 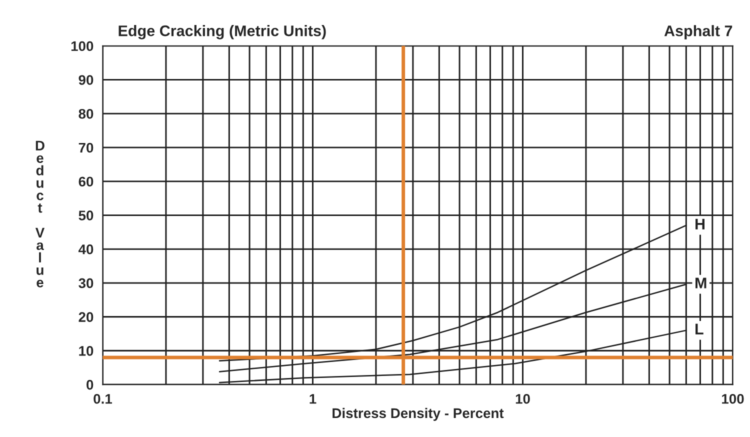 I want to click on series-label: M, so click(x=701, y=283).